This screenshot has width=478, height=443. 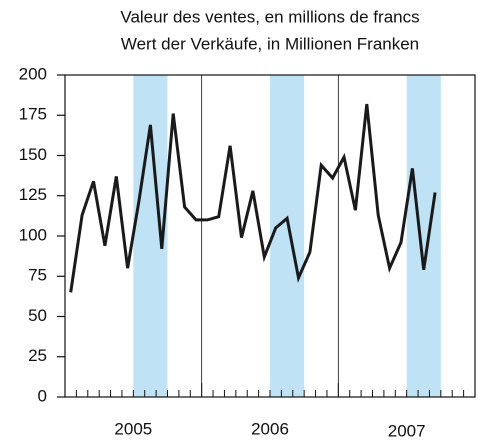 What do you see at coordinates (33, 234) in the screenshot?
I see `y-tick-label: 100` at bounding box center [33, 234].